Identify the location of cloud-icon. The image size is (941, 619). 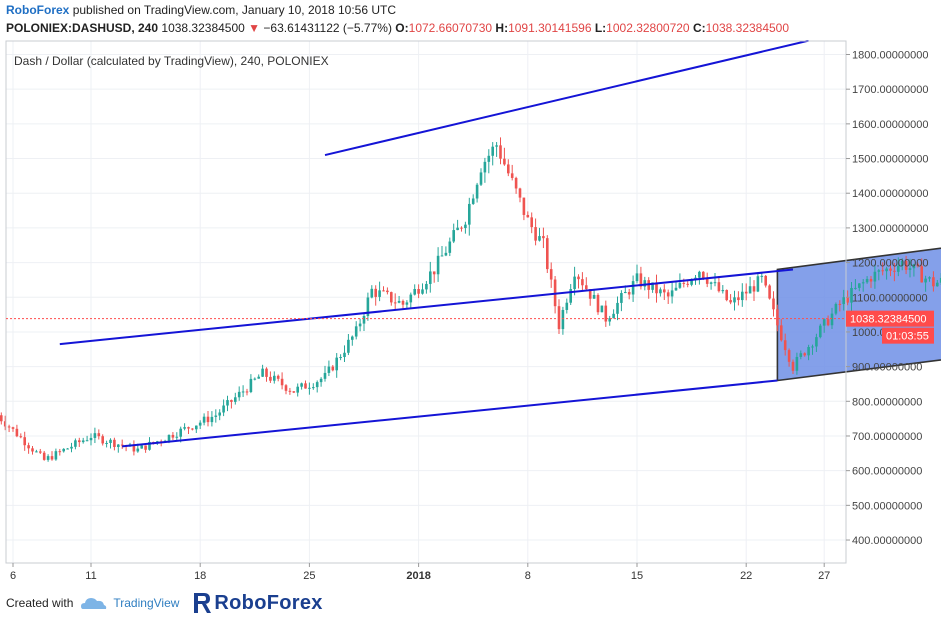
(94, 603).